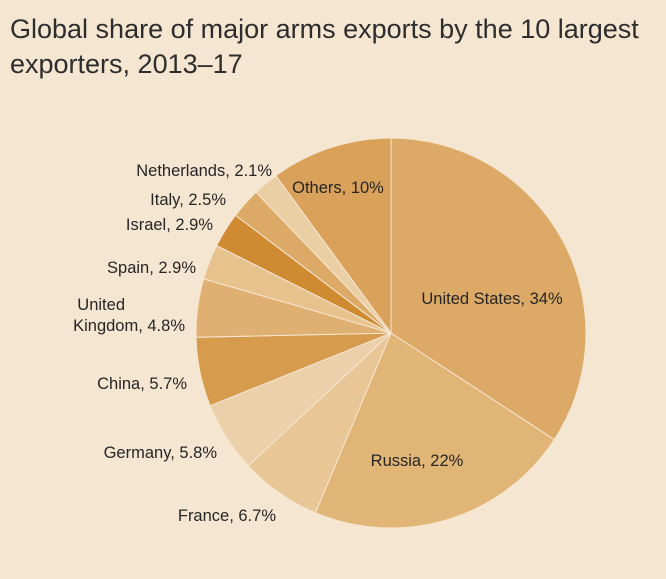  I want to click on pie-label-spain: Spain, 2.9%, so click(151, 268).